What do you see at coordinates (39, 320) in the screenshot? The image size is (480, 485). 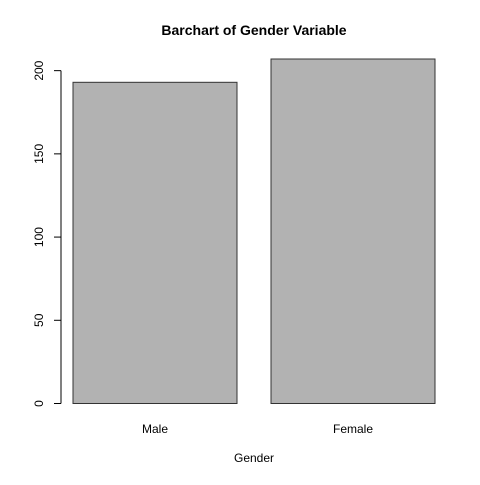 I see `y-tick-label: 50` at bounding box center [39, 320].